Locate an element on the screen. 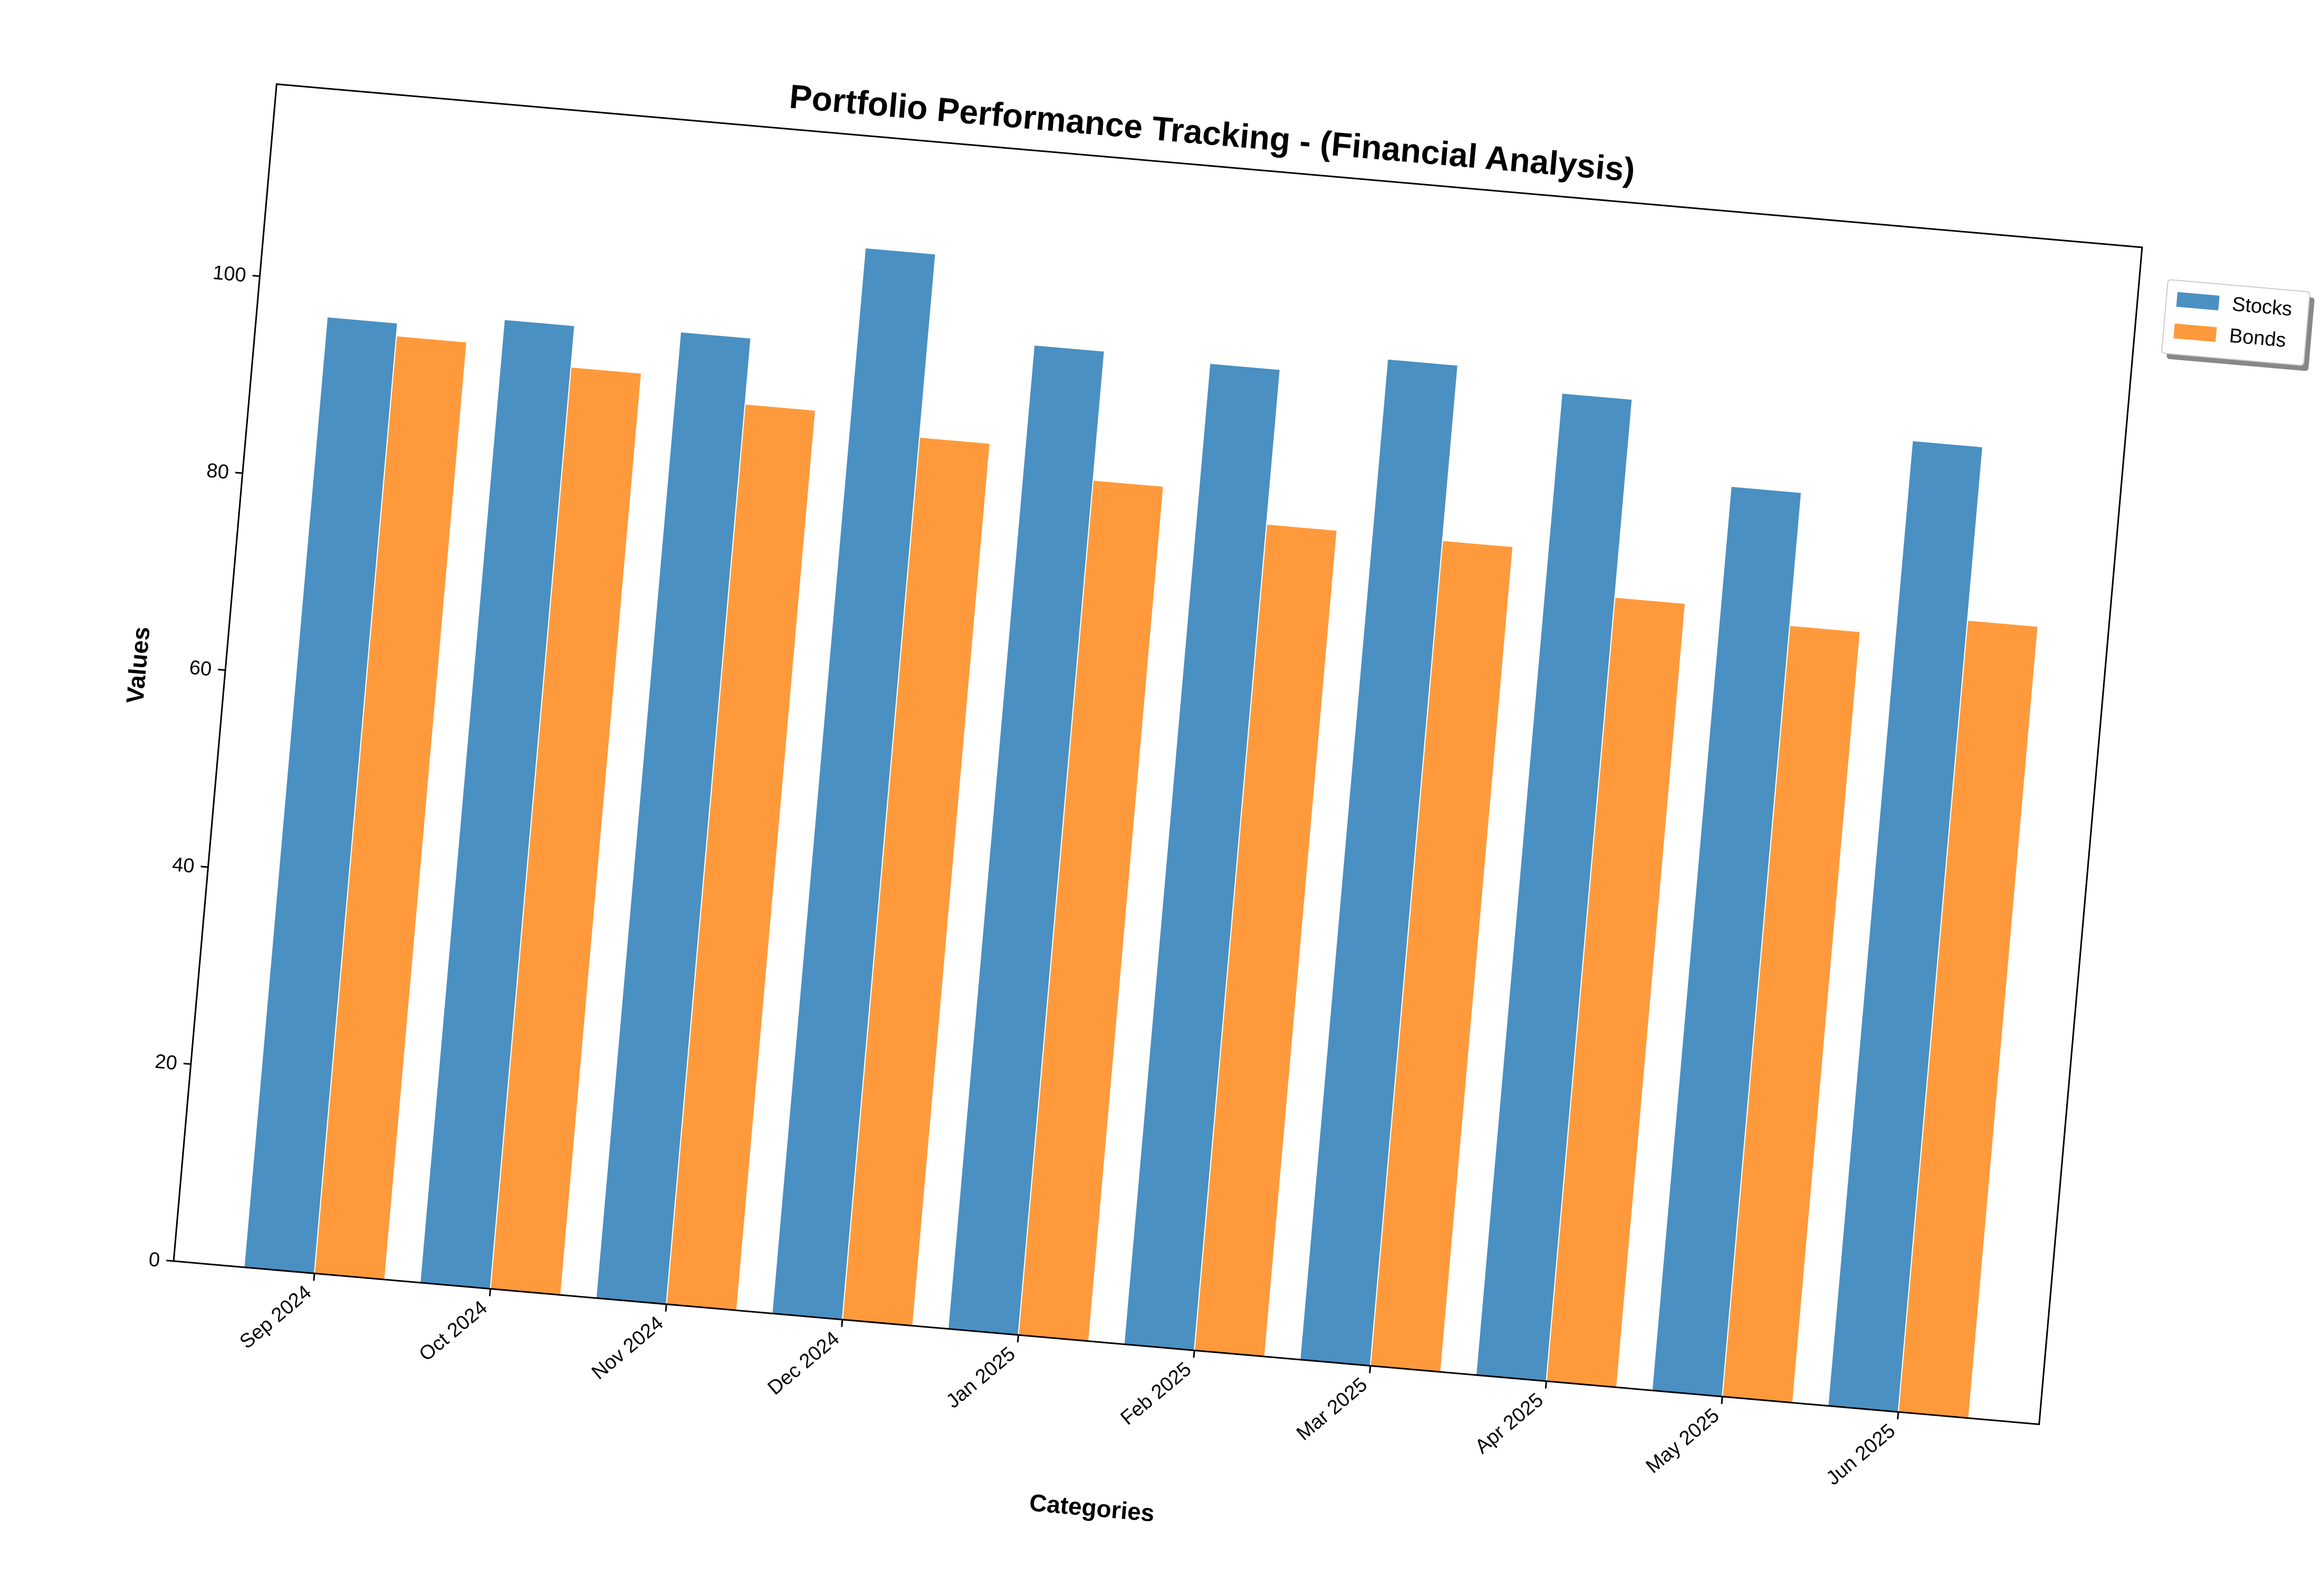 The image size is (2321, 1596). x-tick-label: Jun 2025 is located at coordinates (1861, 1455).